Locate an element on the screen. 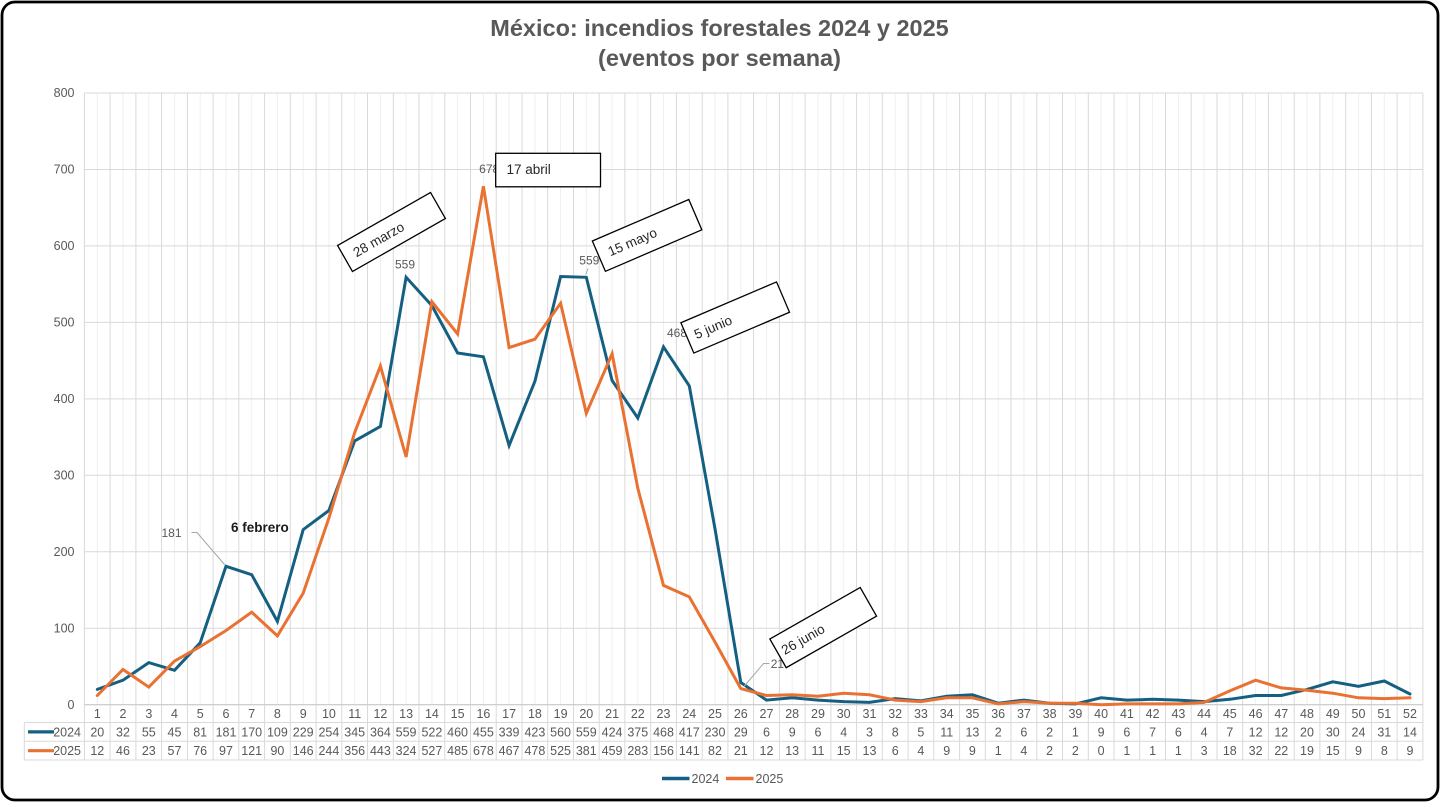 This screenshot has height=807, width=1440. svg-text: 229 is located at coordinates (303, 732).